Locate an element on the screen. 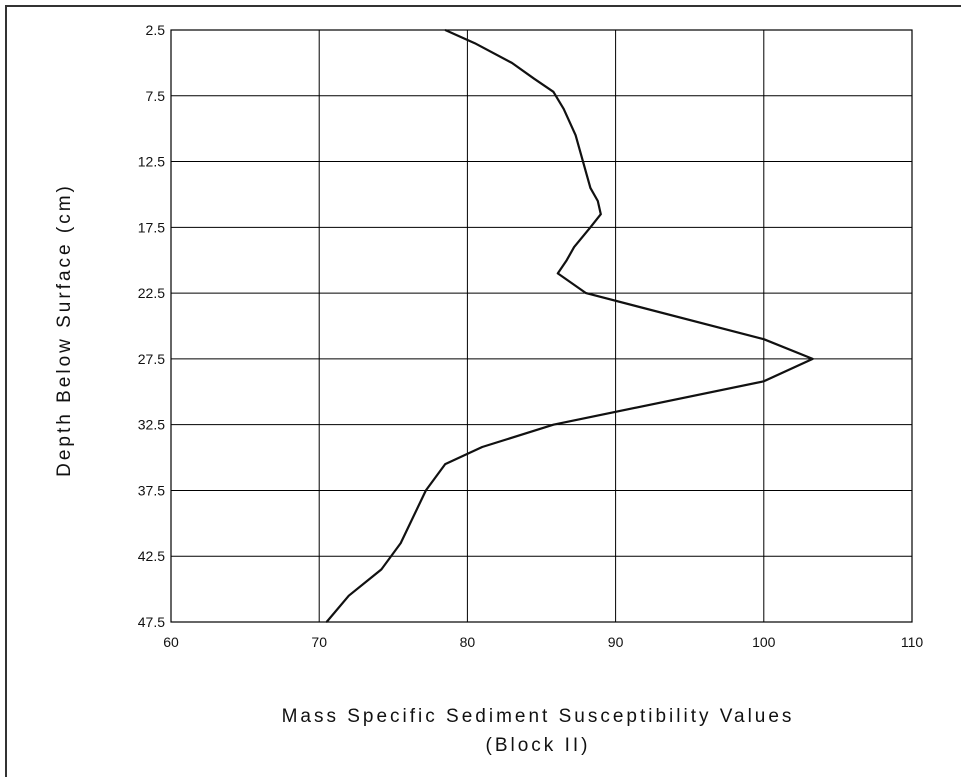 The image size is (961, 777). x-axis-title-line2: (Block II) is located at coordinates (538, 745).